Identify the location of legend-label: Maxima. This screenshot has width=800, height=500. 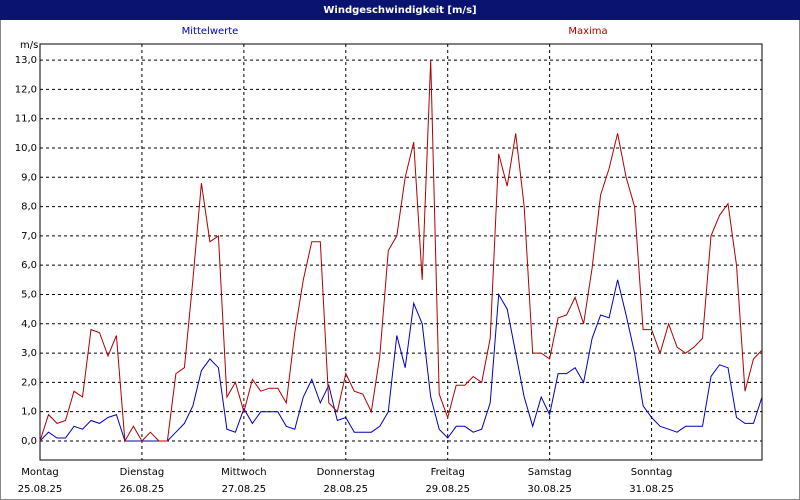
(587, 31).